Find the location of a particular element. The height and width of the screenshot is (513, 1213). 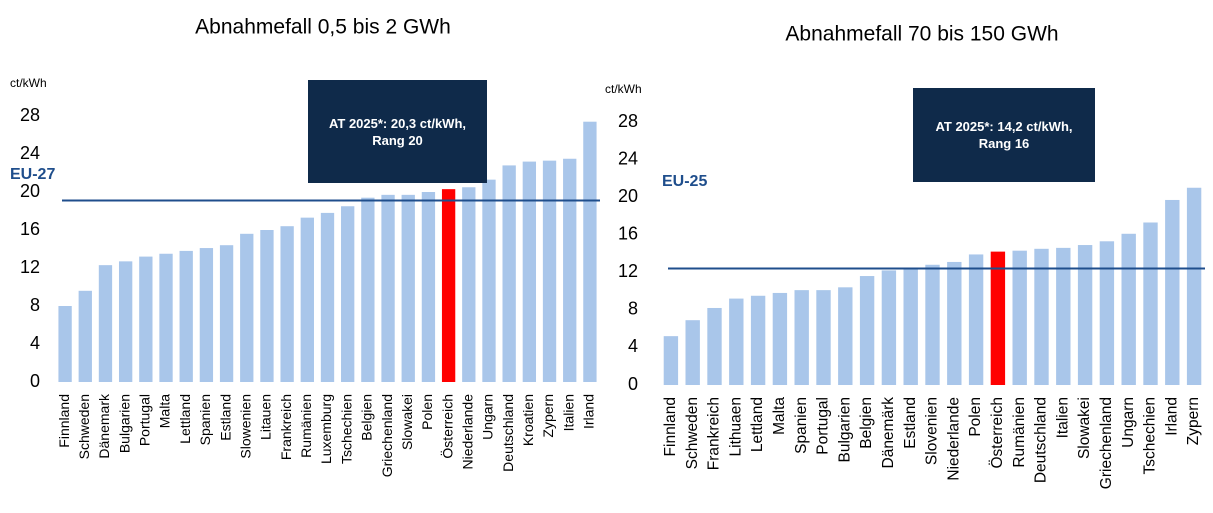

annotation-text: AT 2025*: 20,3 ct/kWh, Rang 20 is located at coordinates (397, 131).